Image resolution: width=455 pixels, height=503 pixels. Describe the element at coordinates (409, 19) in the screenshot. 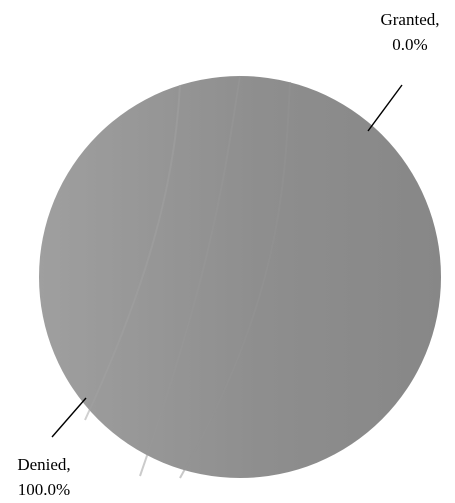

I see `slice-label-granted: Granted,` at that location.